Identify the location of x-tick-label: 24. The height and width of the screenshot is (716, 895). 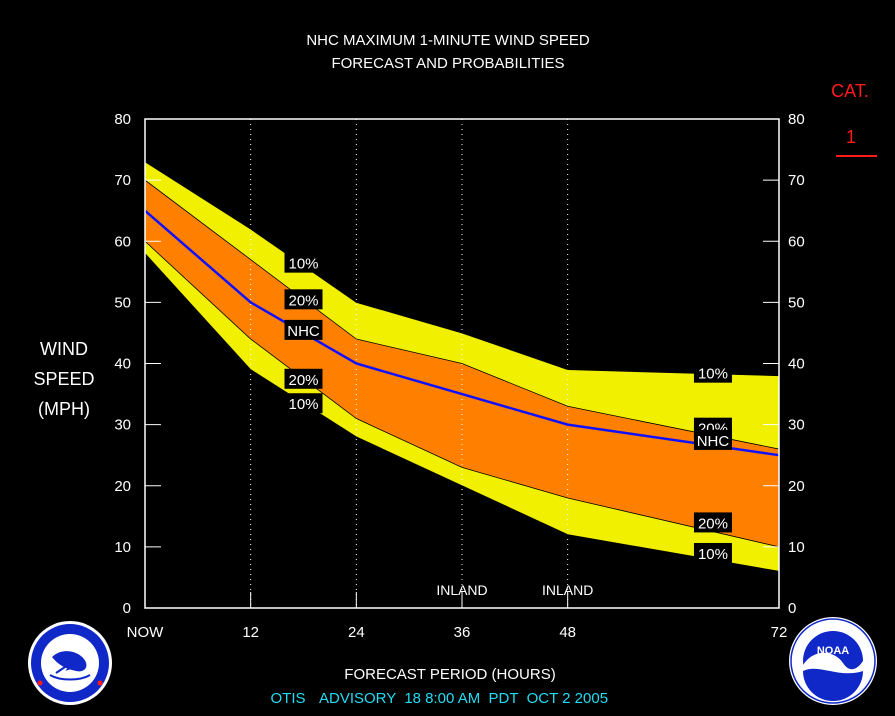
(356, 632).